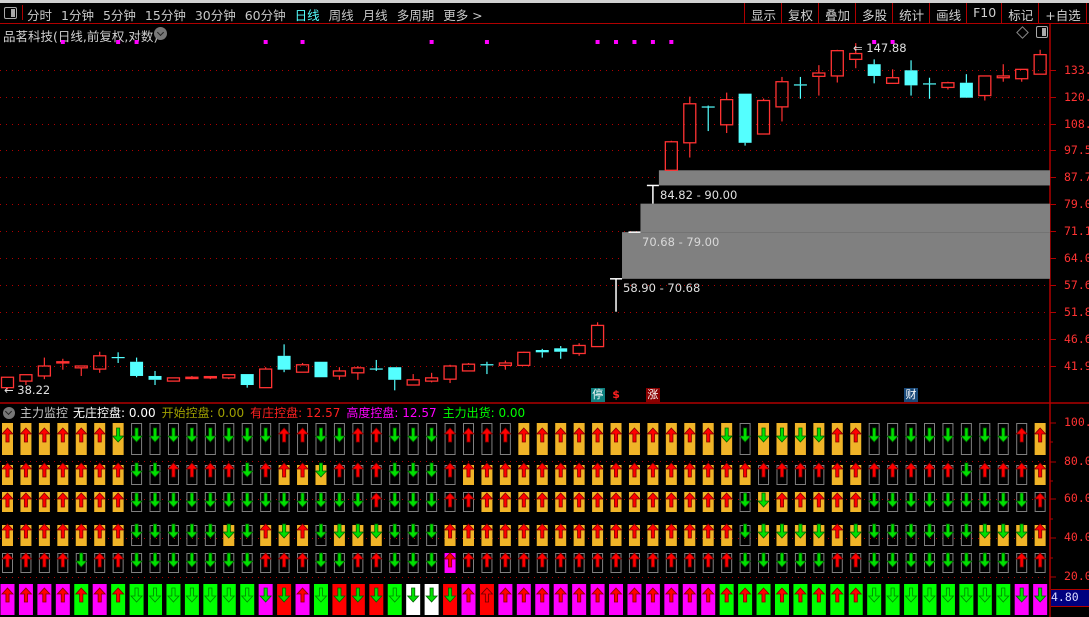 The image size is (1089, 617). What do you see at coordinates (375, 15) in the screenshot?
I see `period-tab: 月线` at bounding box center [375, 15].